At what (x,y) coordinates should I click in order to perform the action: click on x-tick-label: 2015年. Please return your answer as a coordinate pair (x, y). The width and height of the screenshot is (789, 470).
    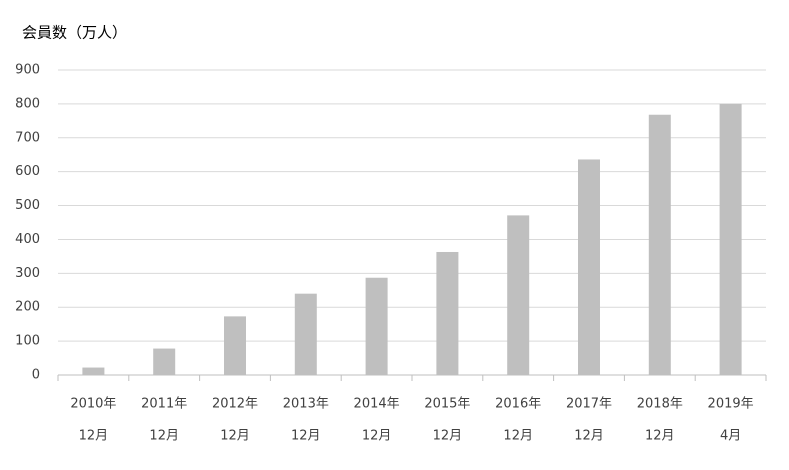
    Looking at the image, I should click on (447, 404).